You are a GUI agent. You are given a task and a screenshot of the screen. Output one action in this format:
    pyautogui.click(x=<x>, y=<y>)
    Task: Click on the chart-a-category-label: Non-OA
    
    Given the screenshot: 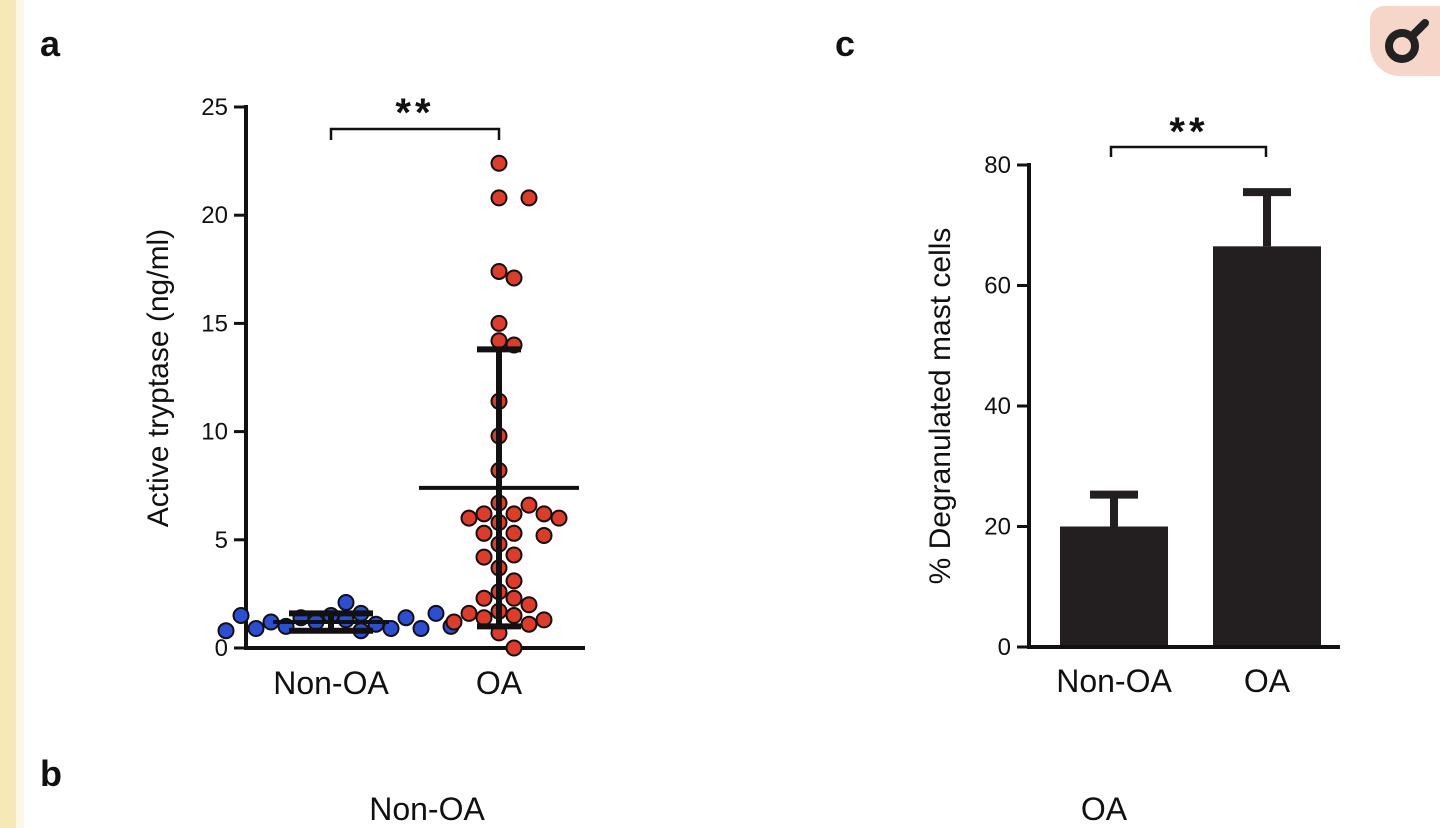 What is the action you would take?
    pyautogui.click(x=331, y=683)
    